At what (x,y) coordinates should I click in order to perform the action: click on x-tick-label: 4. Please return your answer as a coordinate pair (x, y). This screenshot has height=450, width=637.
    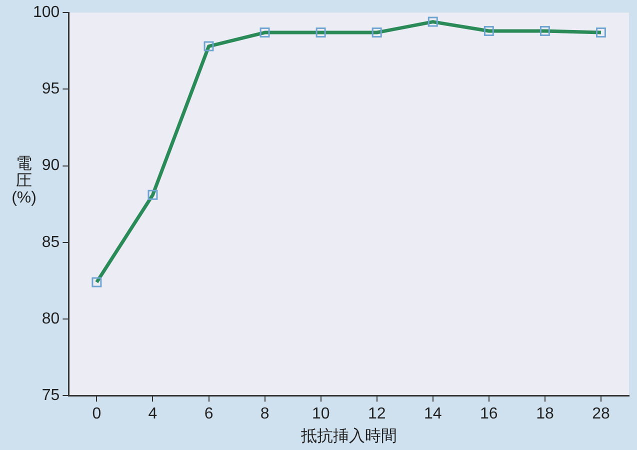
    Looking at the image, I should click on (153, 414).